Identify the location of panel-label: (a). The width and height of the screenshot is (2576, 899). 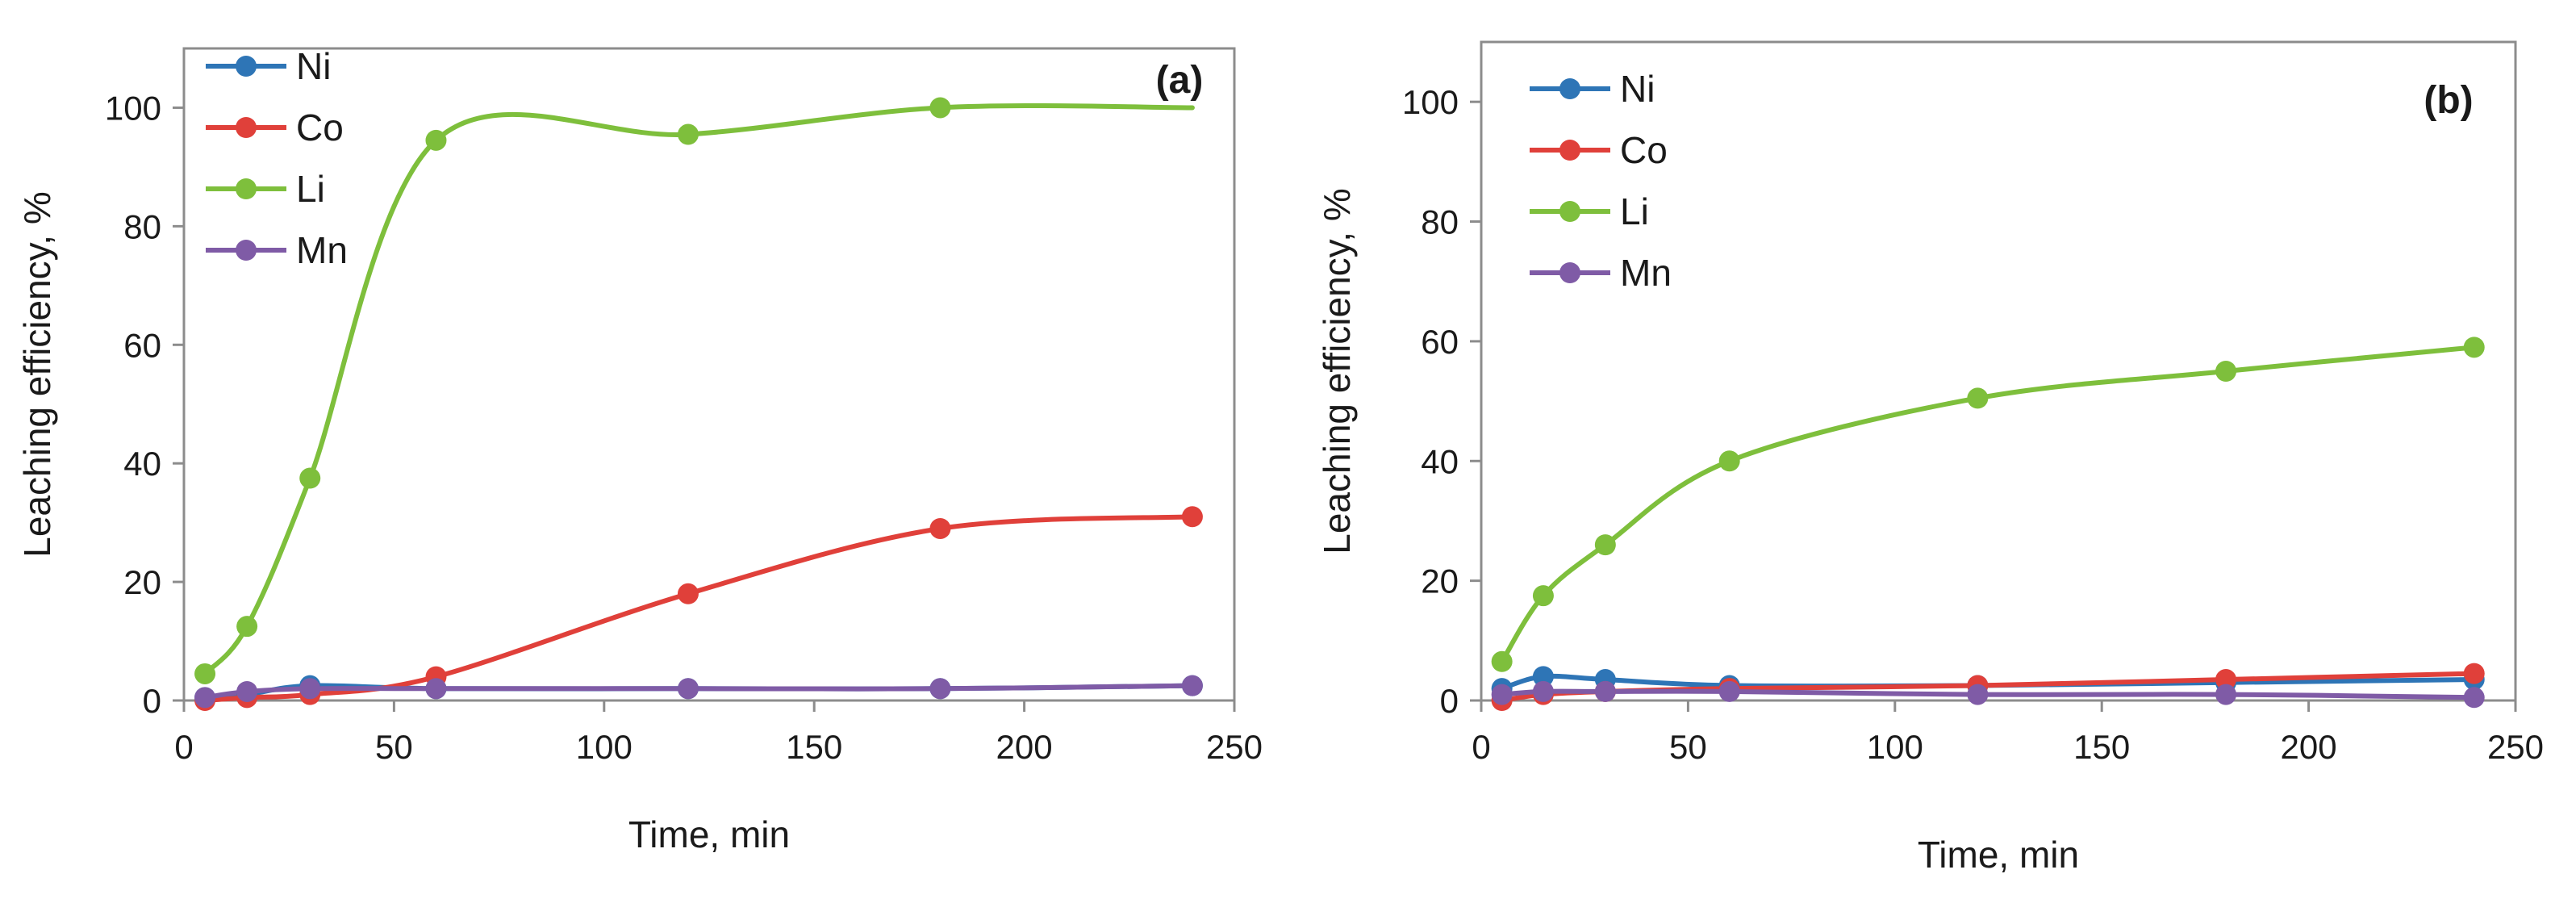
(1180, 80).